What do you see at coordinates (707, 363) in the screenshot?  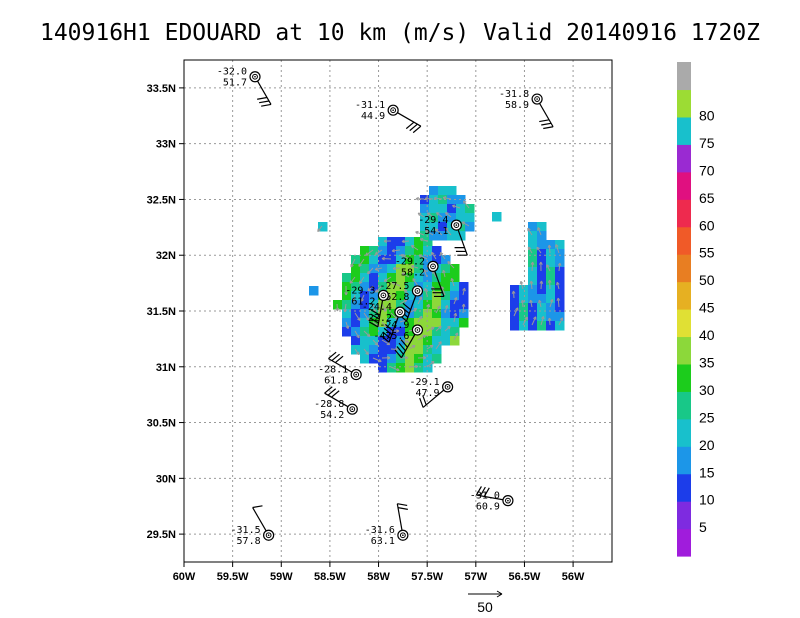 I see `colorbar-label: 35` at bounding box center [707, 363].